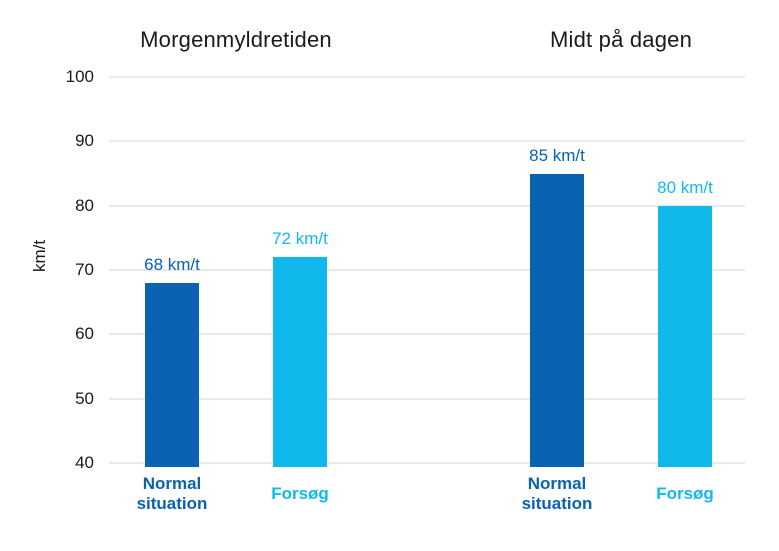  What do you see at coordinates (84, 141) in the screenshot?
I see `y-tick-label-90: 90` at bounding box center [84, 141].